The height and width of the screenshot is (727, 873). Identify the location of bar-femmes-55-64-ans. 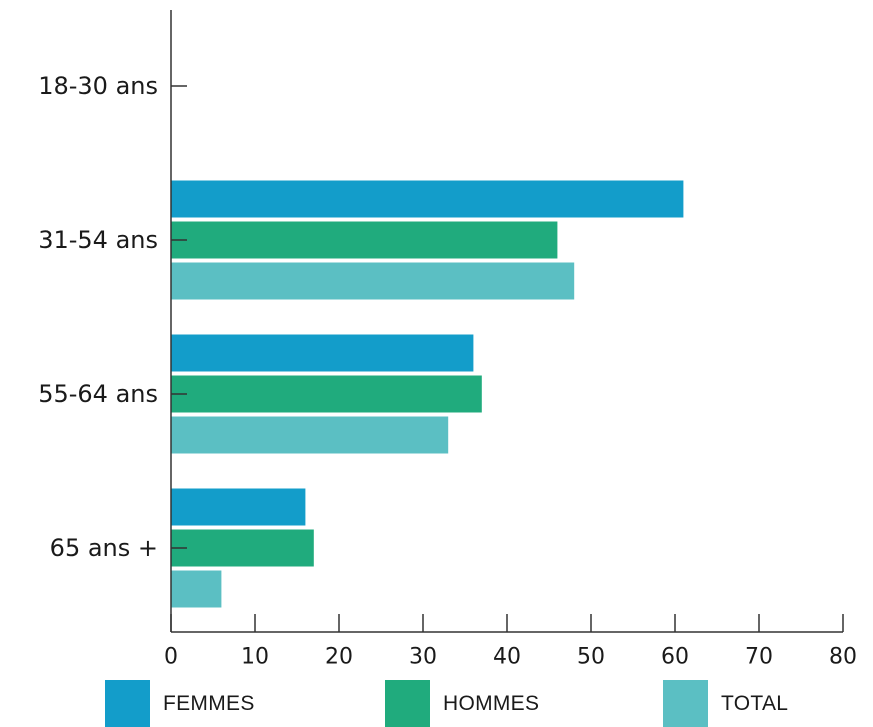
(322, 353).